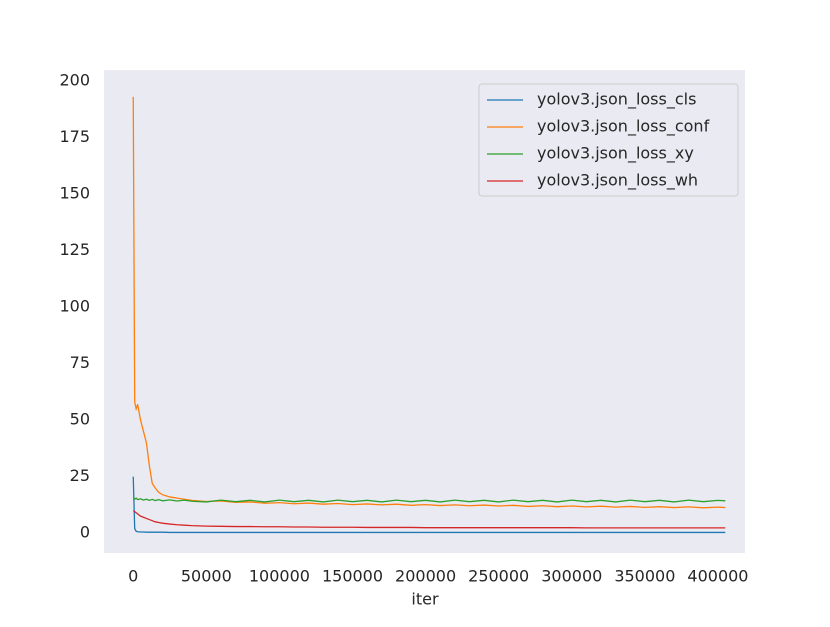 Image resolution: width=830 pixels, height=627 pixels. What do you see at coordinates (615, 154) in the screenshot?
I see `legend-label: yolov3.json_loss_xy` at bounding box center [615, 154].